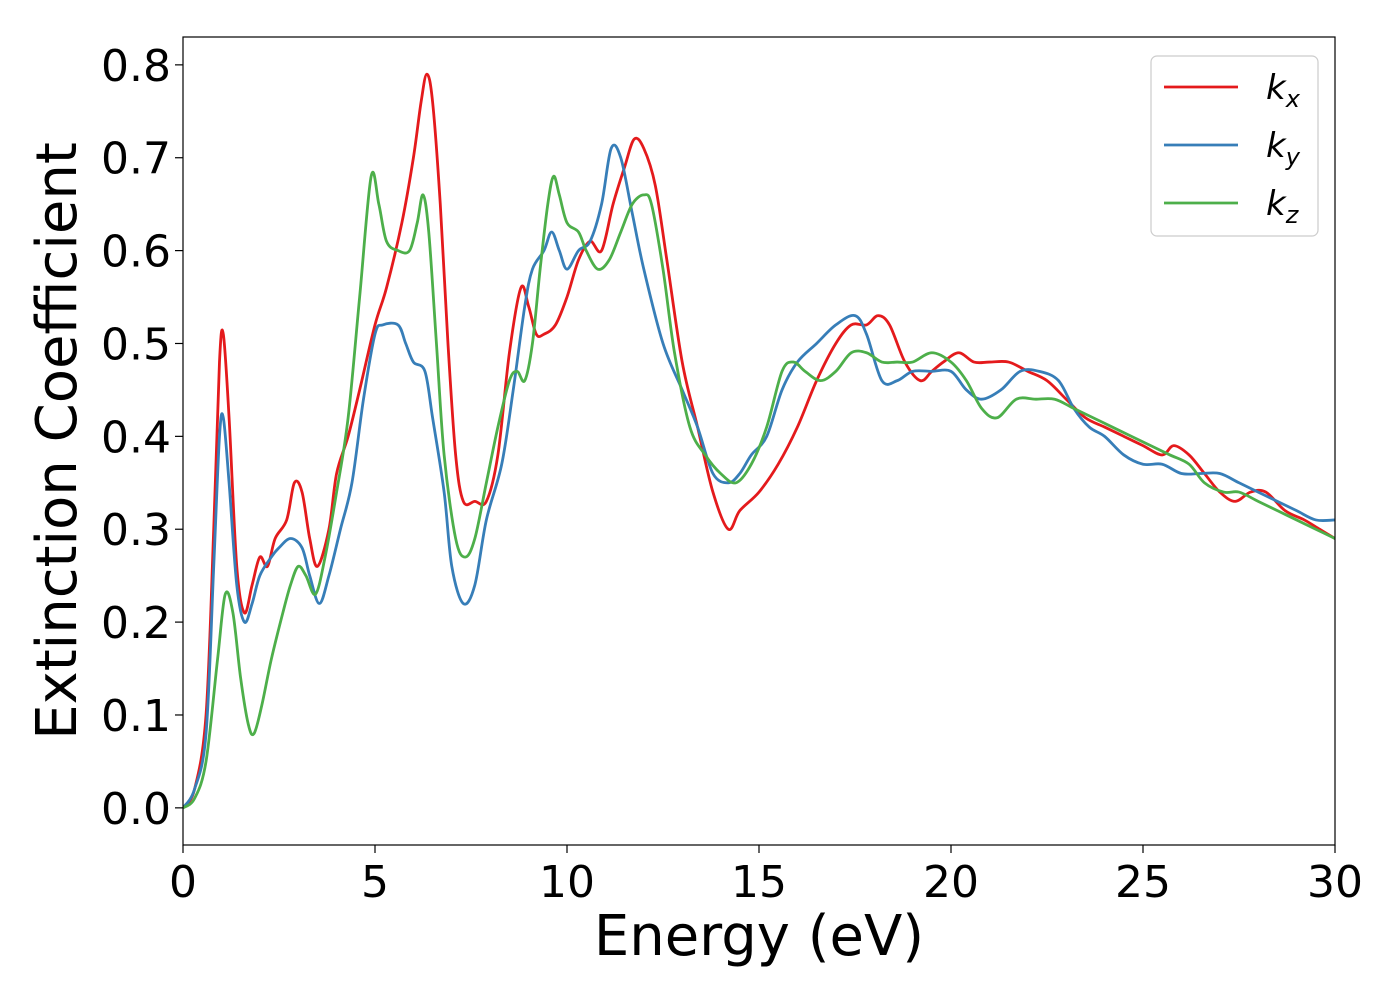  I want to click on legend-label-kx: kx, so click(1283, 90).